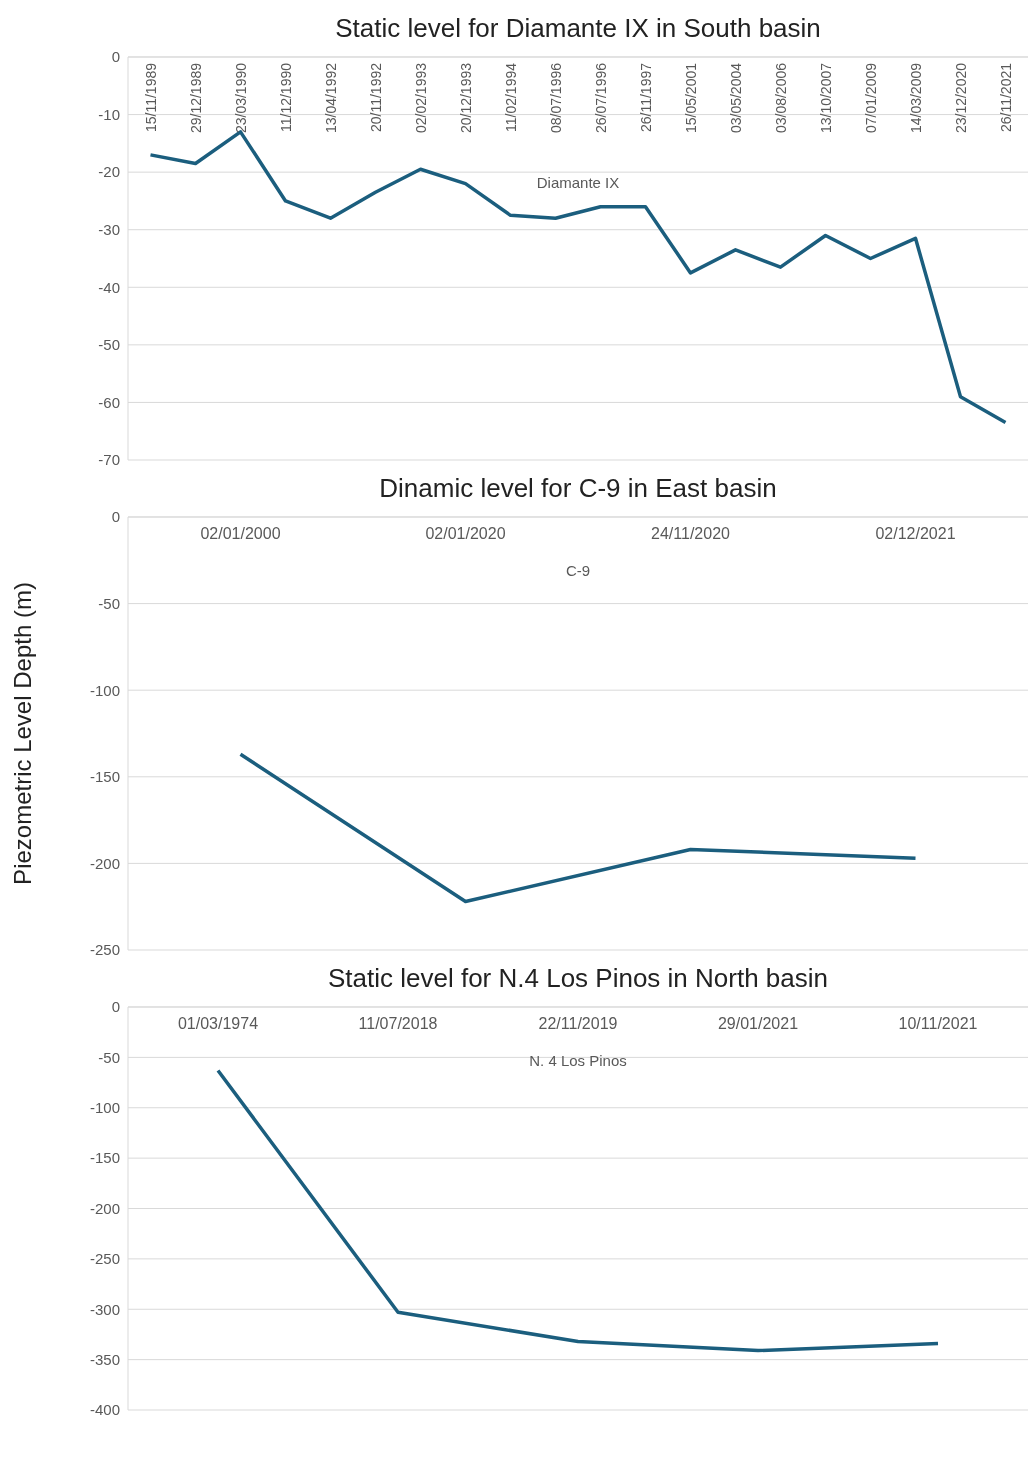 This screenshot has width=1036, height=1477. Describe the element at coordinates (240, 98) in the screenshot. I see `x-tick-label: 23/03/1990` at that location.